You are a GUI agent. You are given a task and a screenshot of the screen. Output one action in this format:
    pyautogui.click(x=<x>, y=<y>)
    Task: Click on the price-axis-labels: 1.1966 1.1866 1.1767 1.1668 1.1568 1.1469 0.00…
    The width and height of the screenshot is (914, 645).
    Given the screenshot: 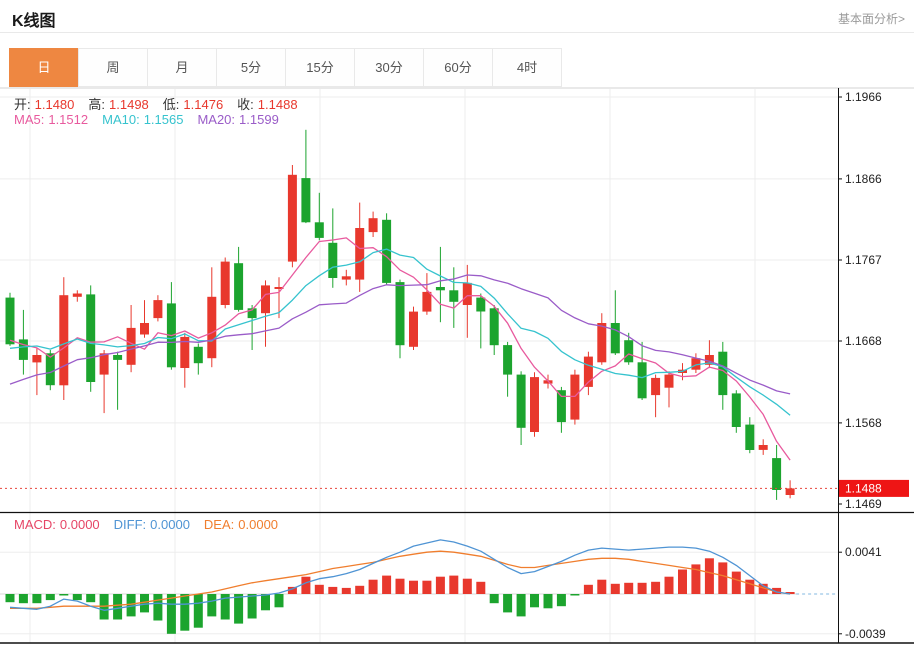 What is the action you would take?
    pyautogui.click(x=862, y=365)
    